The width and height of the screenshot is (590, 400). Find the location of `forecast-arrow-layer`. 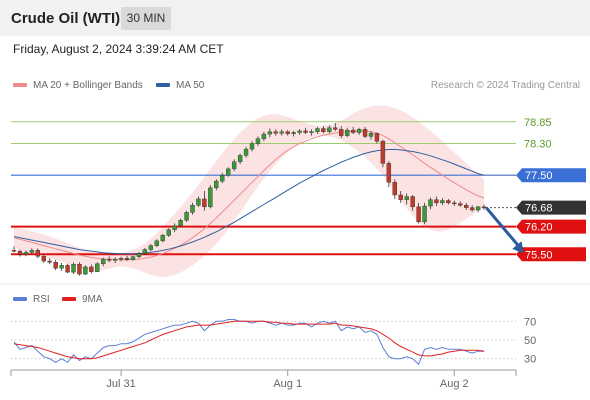

forecast-arrow-layer is located at coordinates (504, 230).